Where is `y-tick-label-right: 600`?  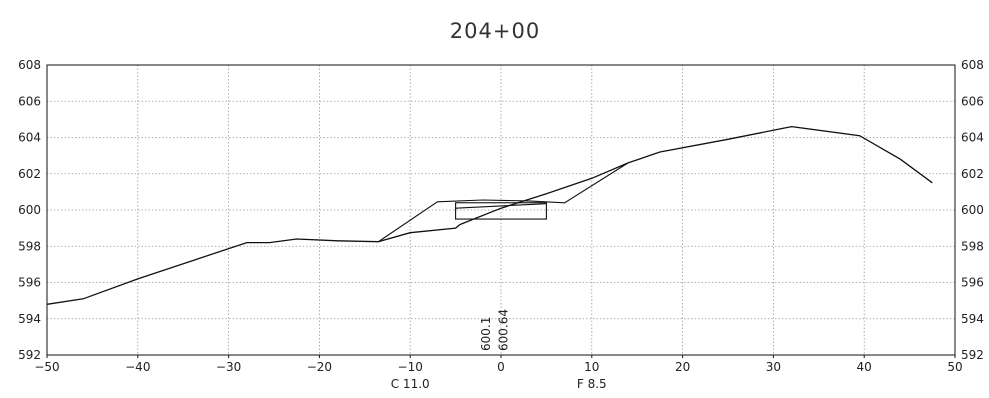 y-tick-label-right: 600 is located at coordinates (972, 210).